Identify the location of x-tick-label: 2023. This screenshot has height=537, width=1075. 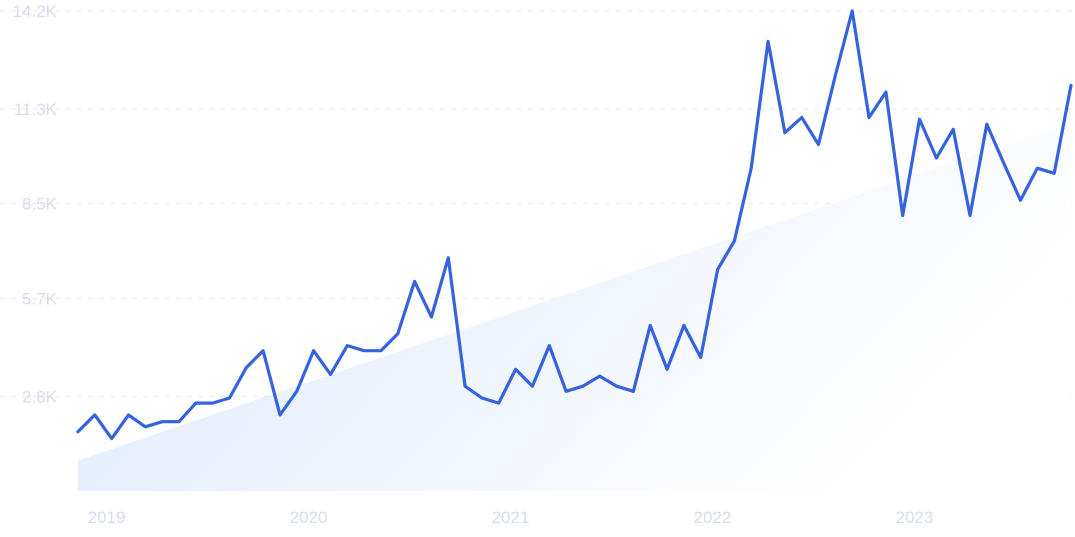
(915, 517).